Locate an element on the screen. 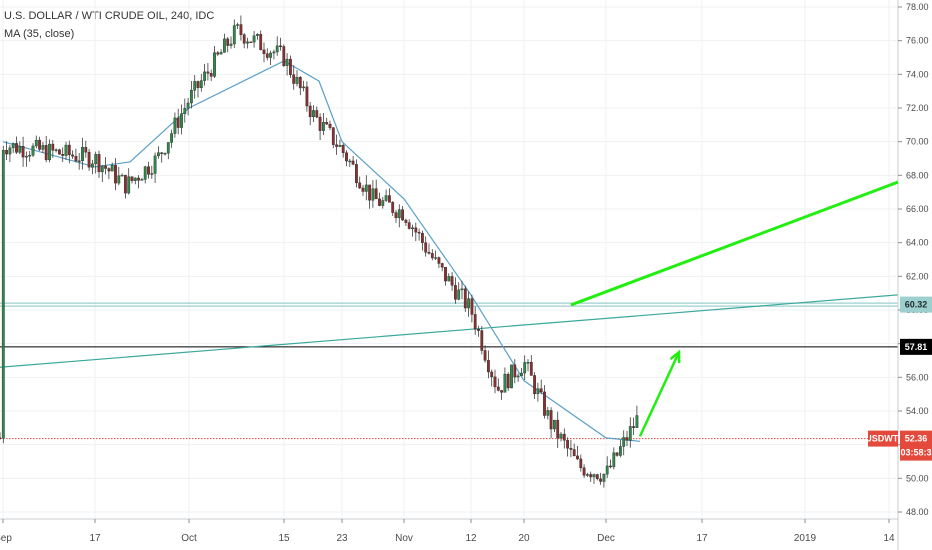  y-tick-label: 74.00 is located at coordinates (917, 74).